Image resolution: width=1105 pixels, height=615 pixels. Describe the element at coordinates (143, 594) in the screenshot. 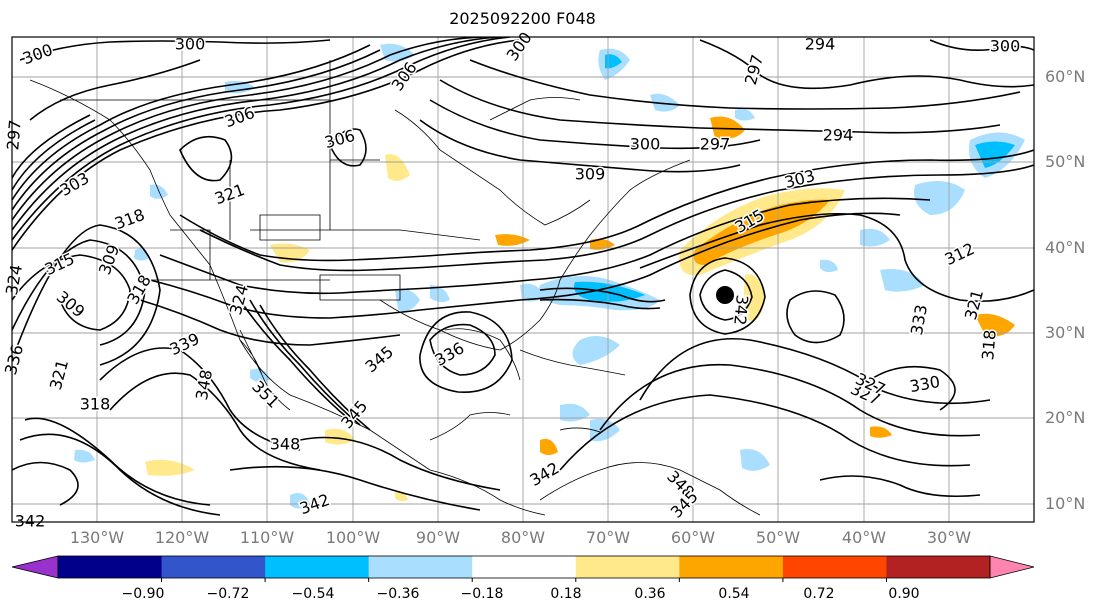

I see `colorbar-tick: −0.90` at that location.